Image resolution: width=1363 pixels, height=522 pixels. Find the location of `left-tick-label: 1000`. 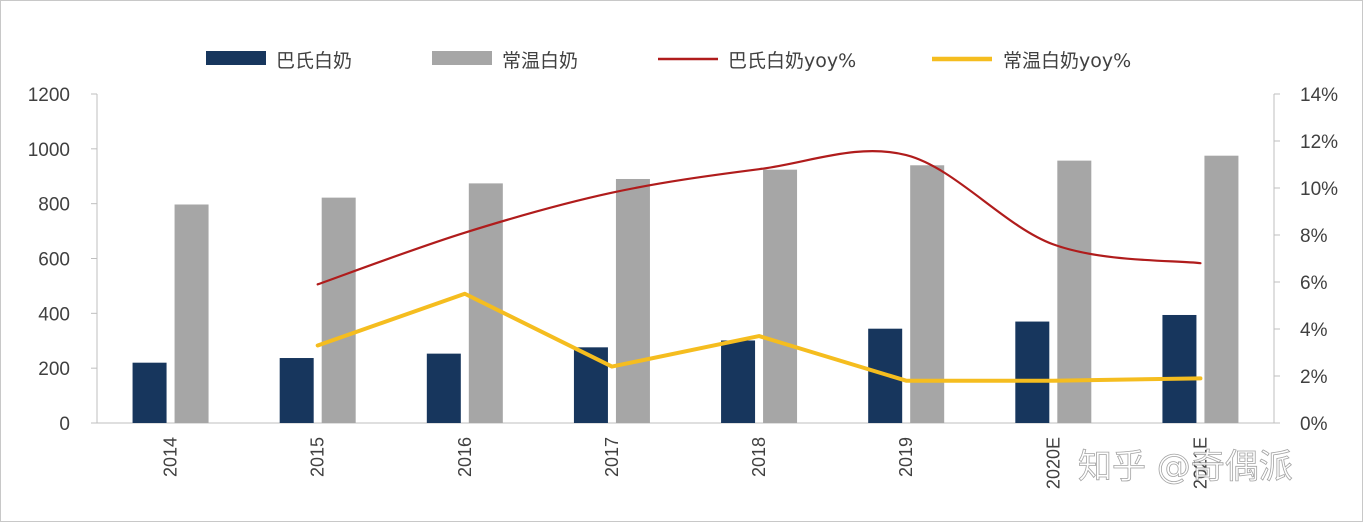

left-tick-label: 1000 is located at coordinates (49, 150).